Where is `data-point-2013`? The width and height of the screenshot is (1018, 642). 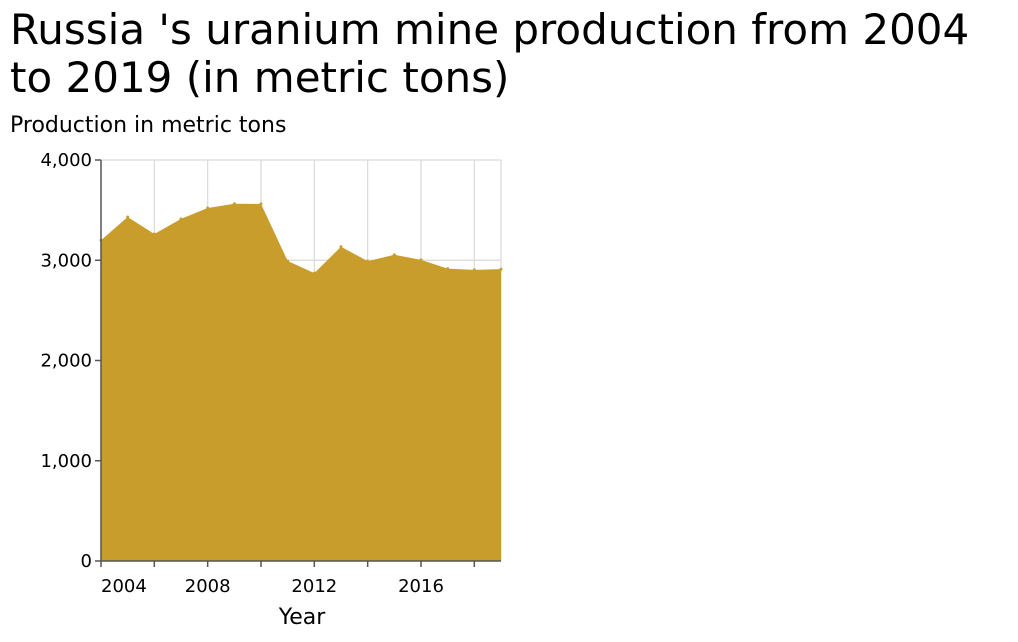 data-point-2013 is located at coordinates (341, 247).